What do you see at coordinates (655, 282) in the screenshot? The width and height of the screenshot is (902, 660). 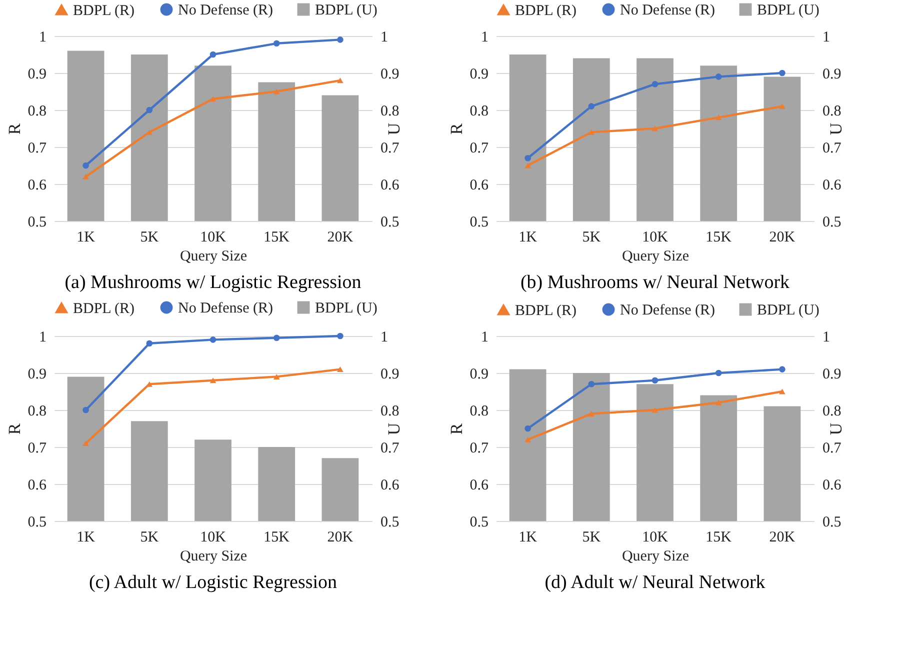 I see `text: (b) Mushrooms w/ Neural Network` at bounding box center [655, 282].